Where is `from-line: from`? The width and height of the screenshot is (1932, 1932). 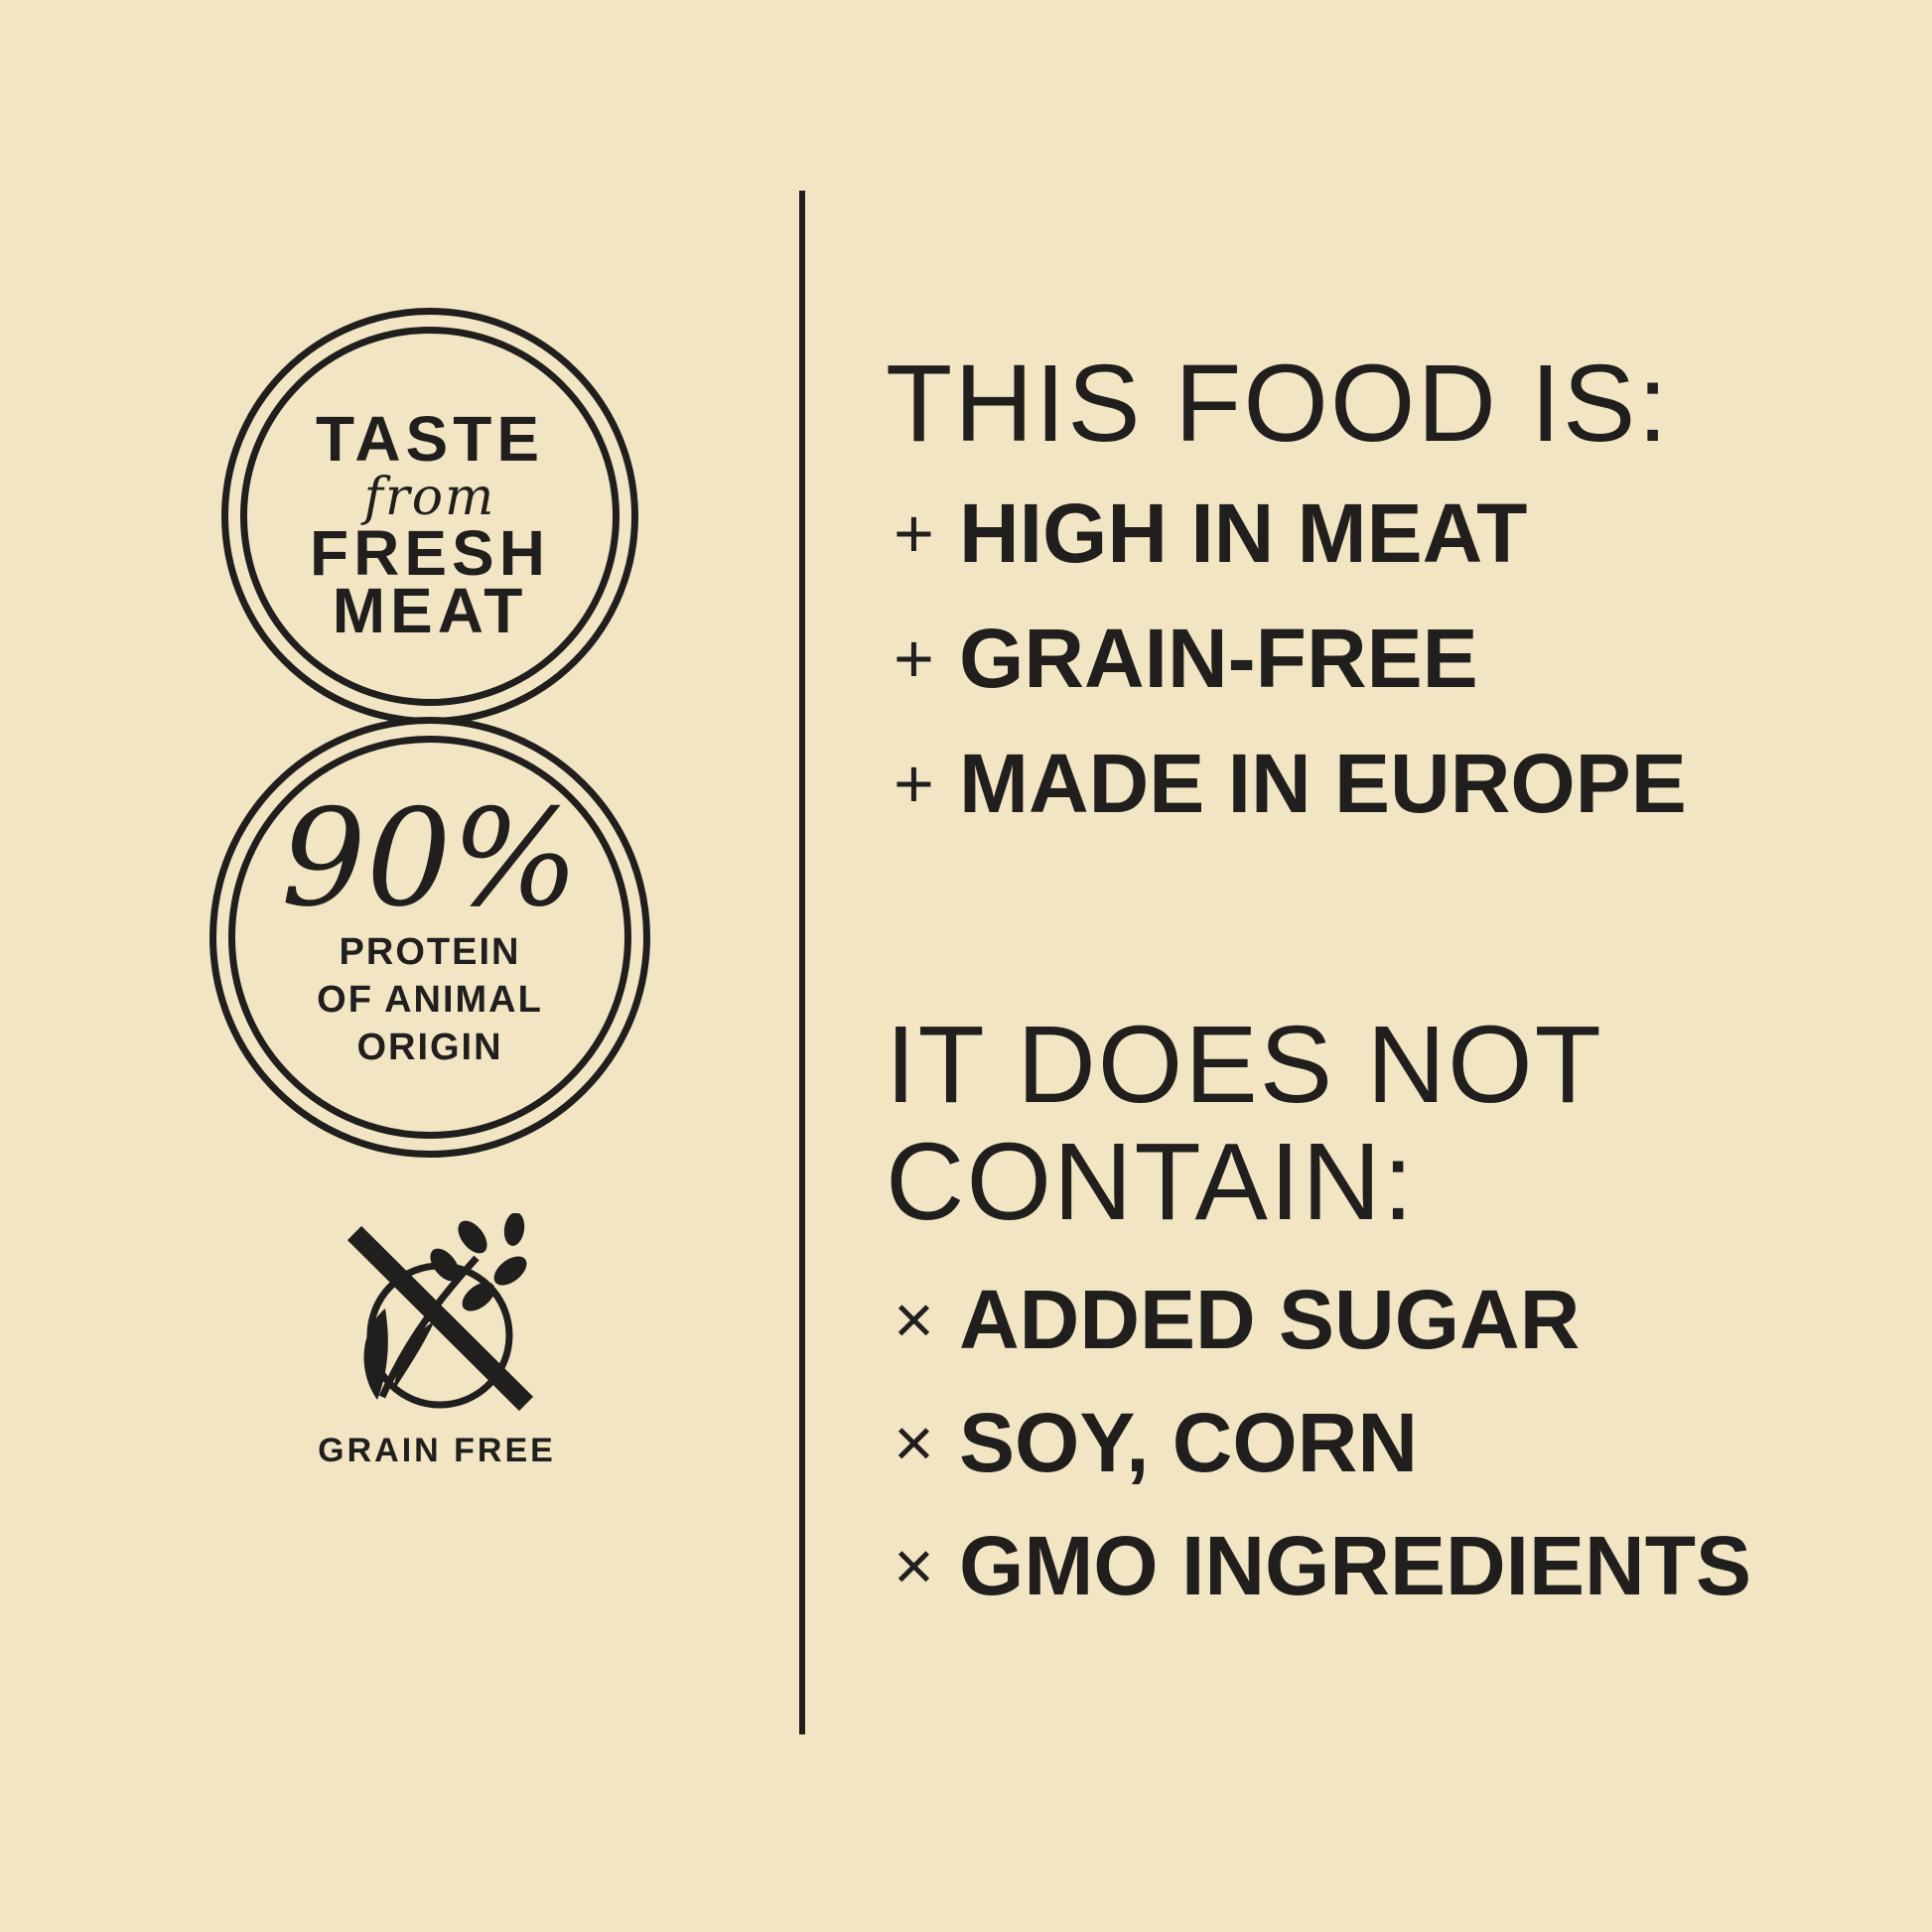
from-line: from is located at coordinates (430, 498).